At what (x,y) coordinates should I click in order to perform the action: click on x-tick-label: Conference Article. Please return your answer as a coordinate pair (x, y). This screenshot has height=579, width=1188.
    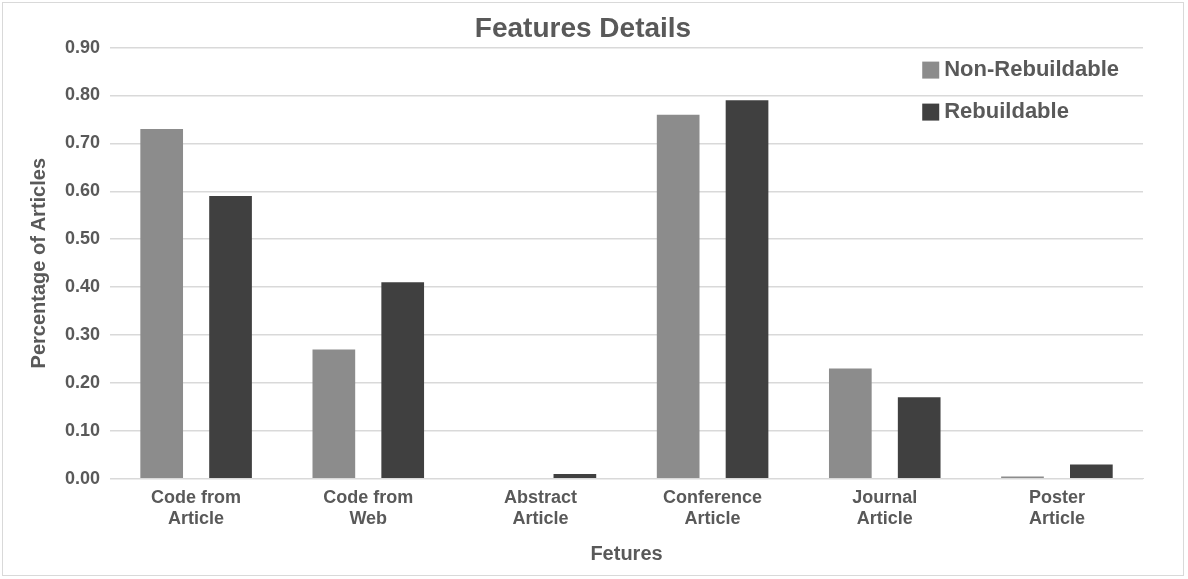
    Looking at the image, I should click on (713, 507).